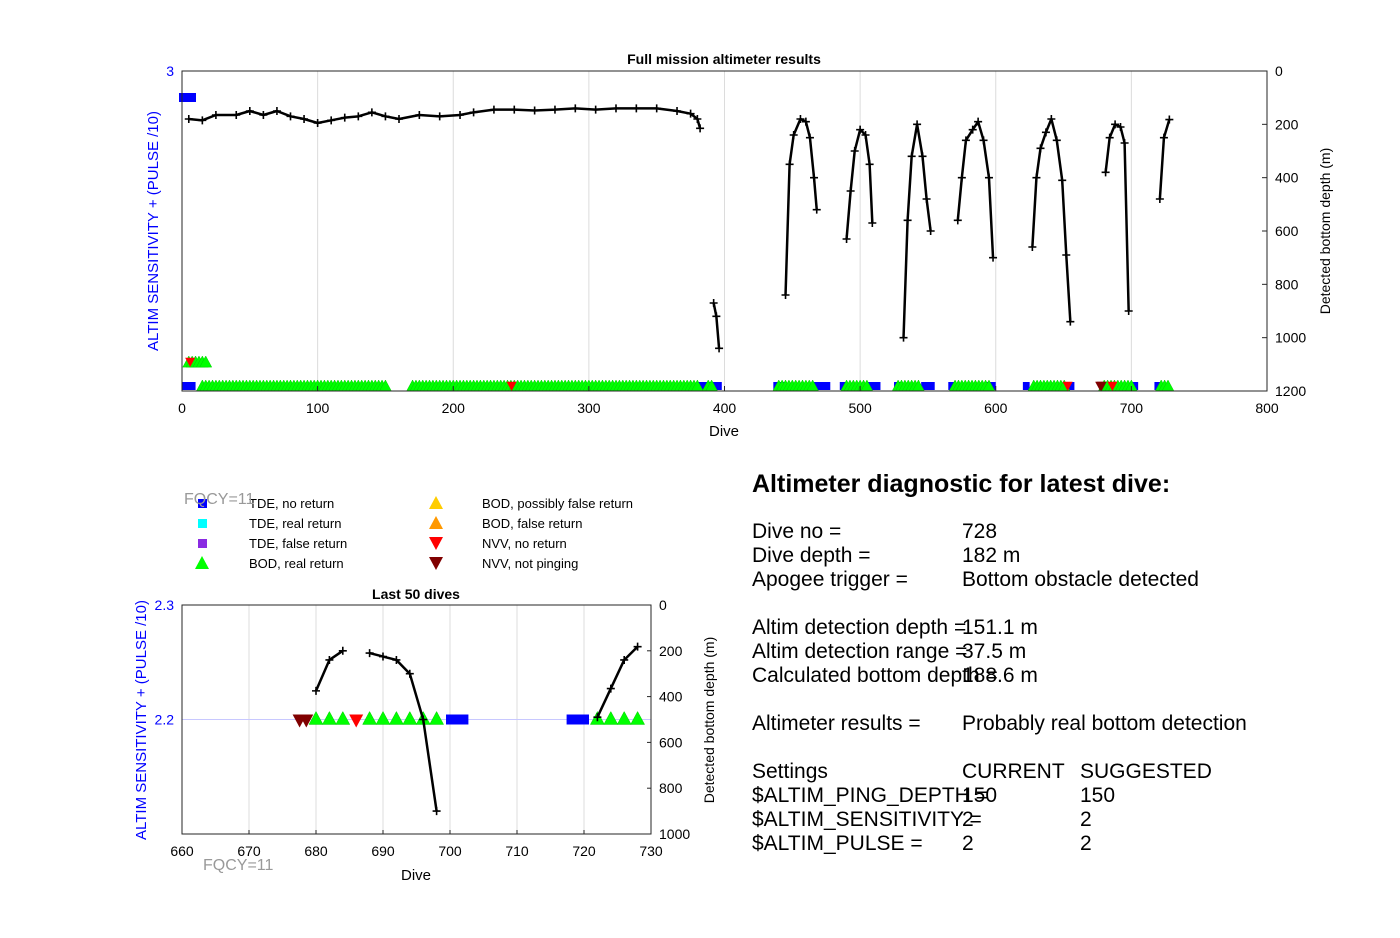 The image size is (1400, 938). I want to click on ping-depth-suggested: 150, so click(1098, 795).